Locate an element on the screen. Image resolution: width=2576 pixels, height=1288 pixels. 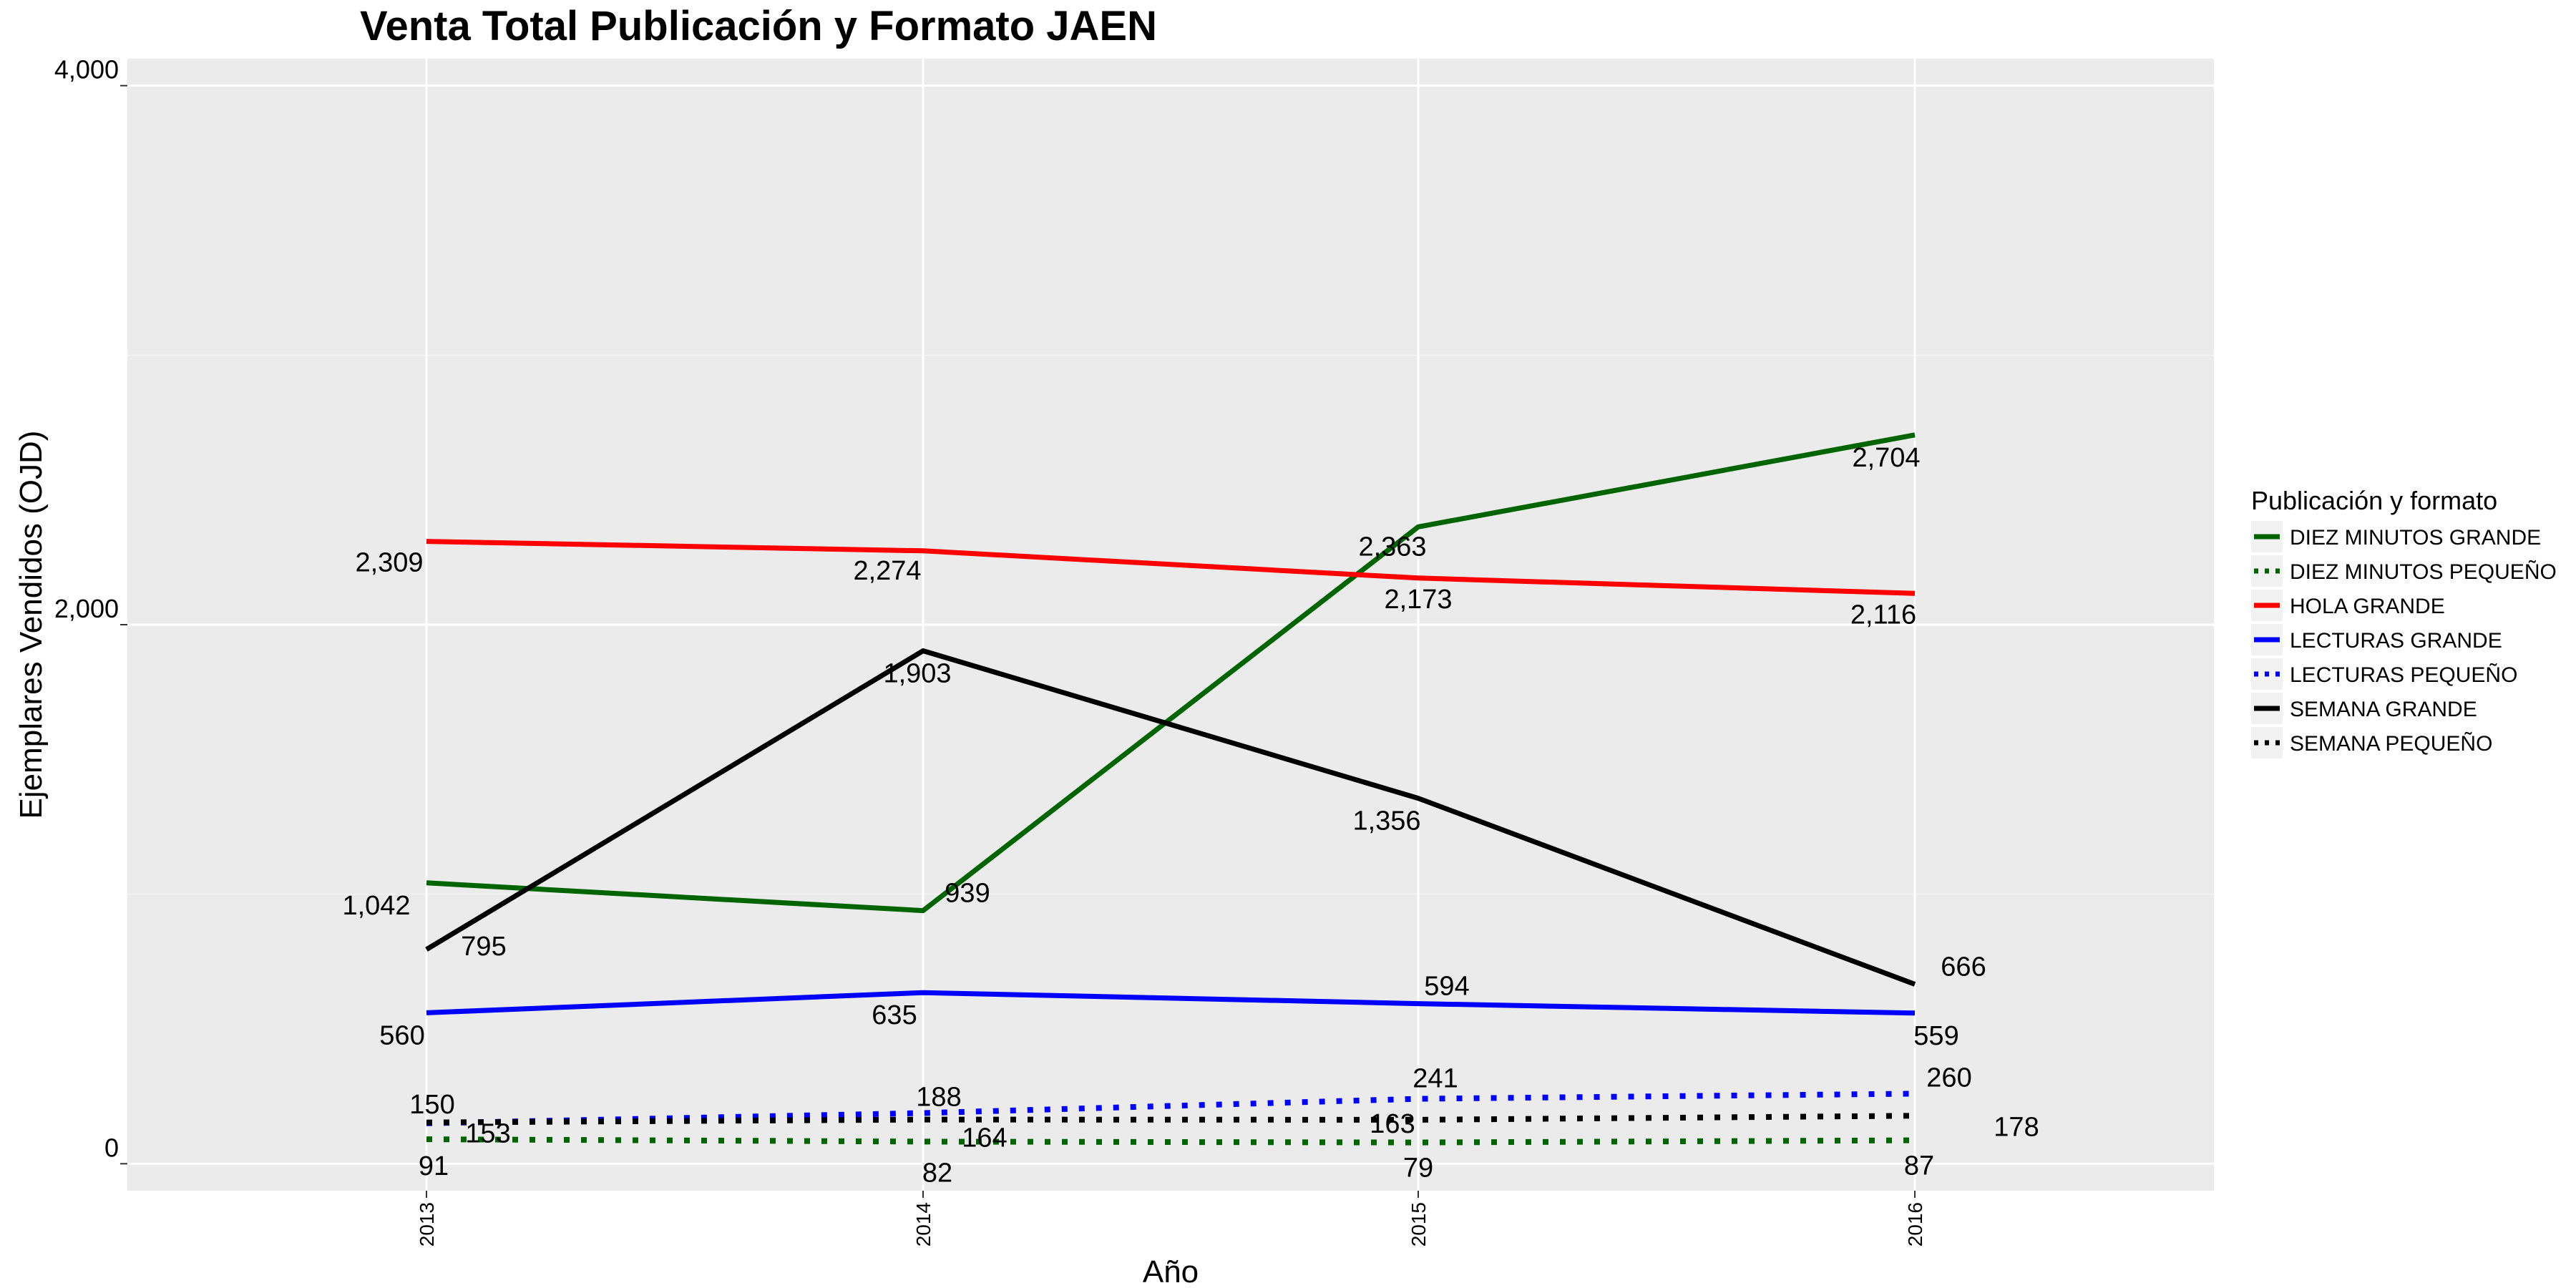
data-label: 2,309 is located at coordinates (389, 563).